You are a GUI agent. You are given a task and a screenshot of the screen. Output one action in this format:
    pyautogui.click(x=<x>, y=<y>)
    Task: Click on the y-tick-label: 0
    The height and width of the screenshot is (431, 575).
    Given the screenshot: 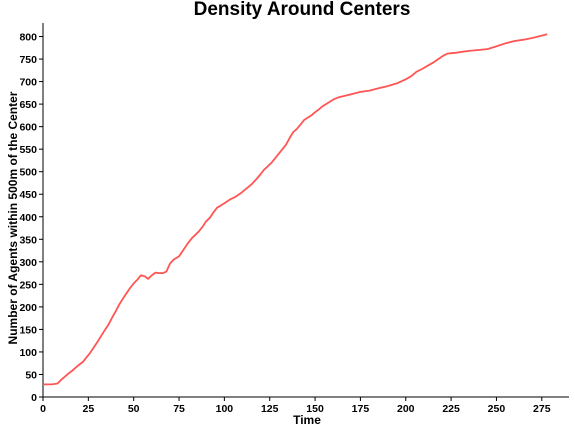 What is the action you would take?
    pyautogui.click(x=34, y=398)
    